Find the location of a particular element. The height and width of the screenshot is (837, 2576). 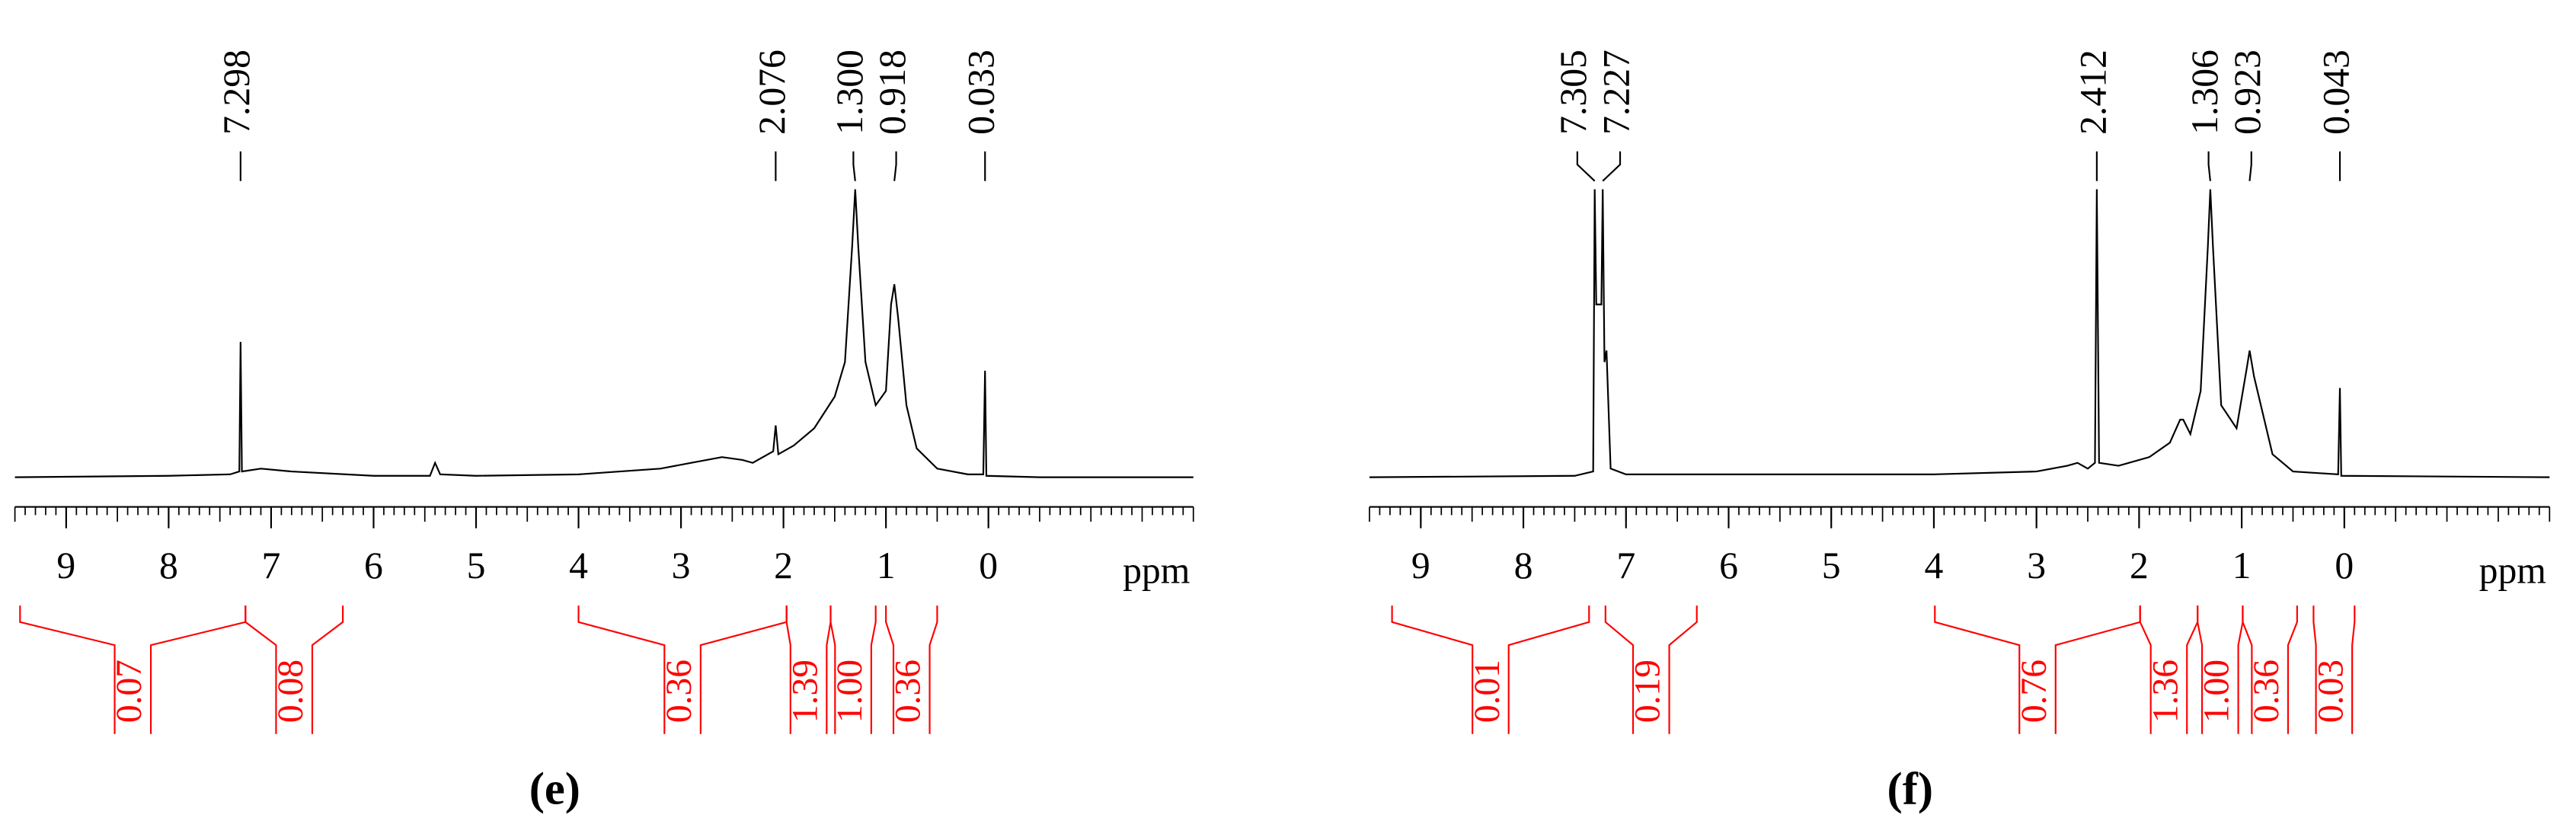

peak-label: 7.298 is located at coordinates (236, 92).